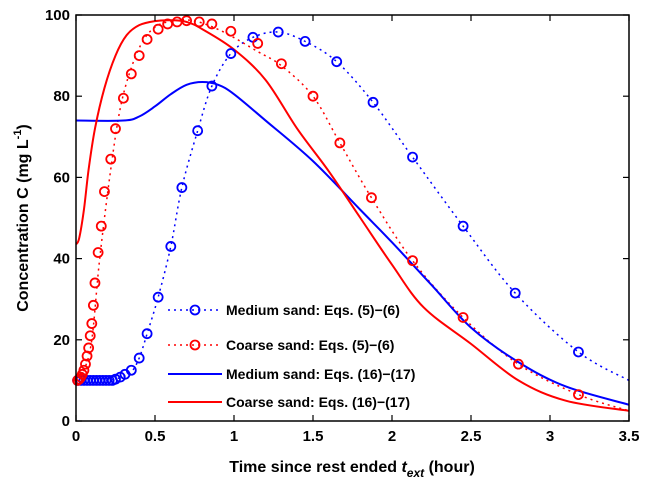 The height and width of the screenshot is (485, 652). I want to click on y-axis-label-sup: -1, so click(18, 135).